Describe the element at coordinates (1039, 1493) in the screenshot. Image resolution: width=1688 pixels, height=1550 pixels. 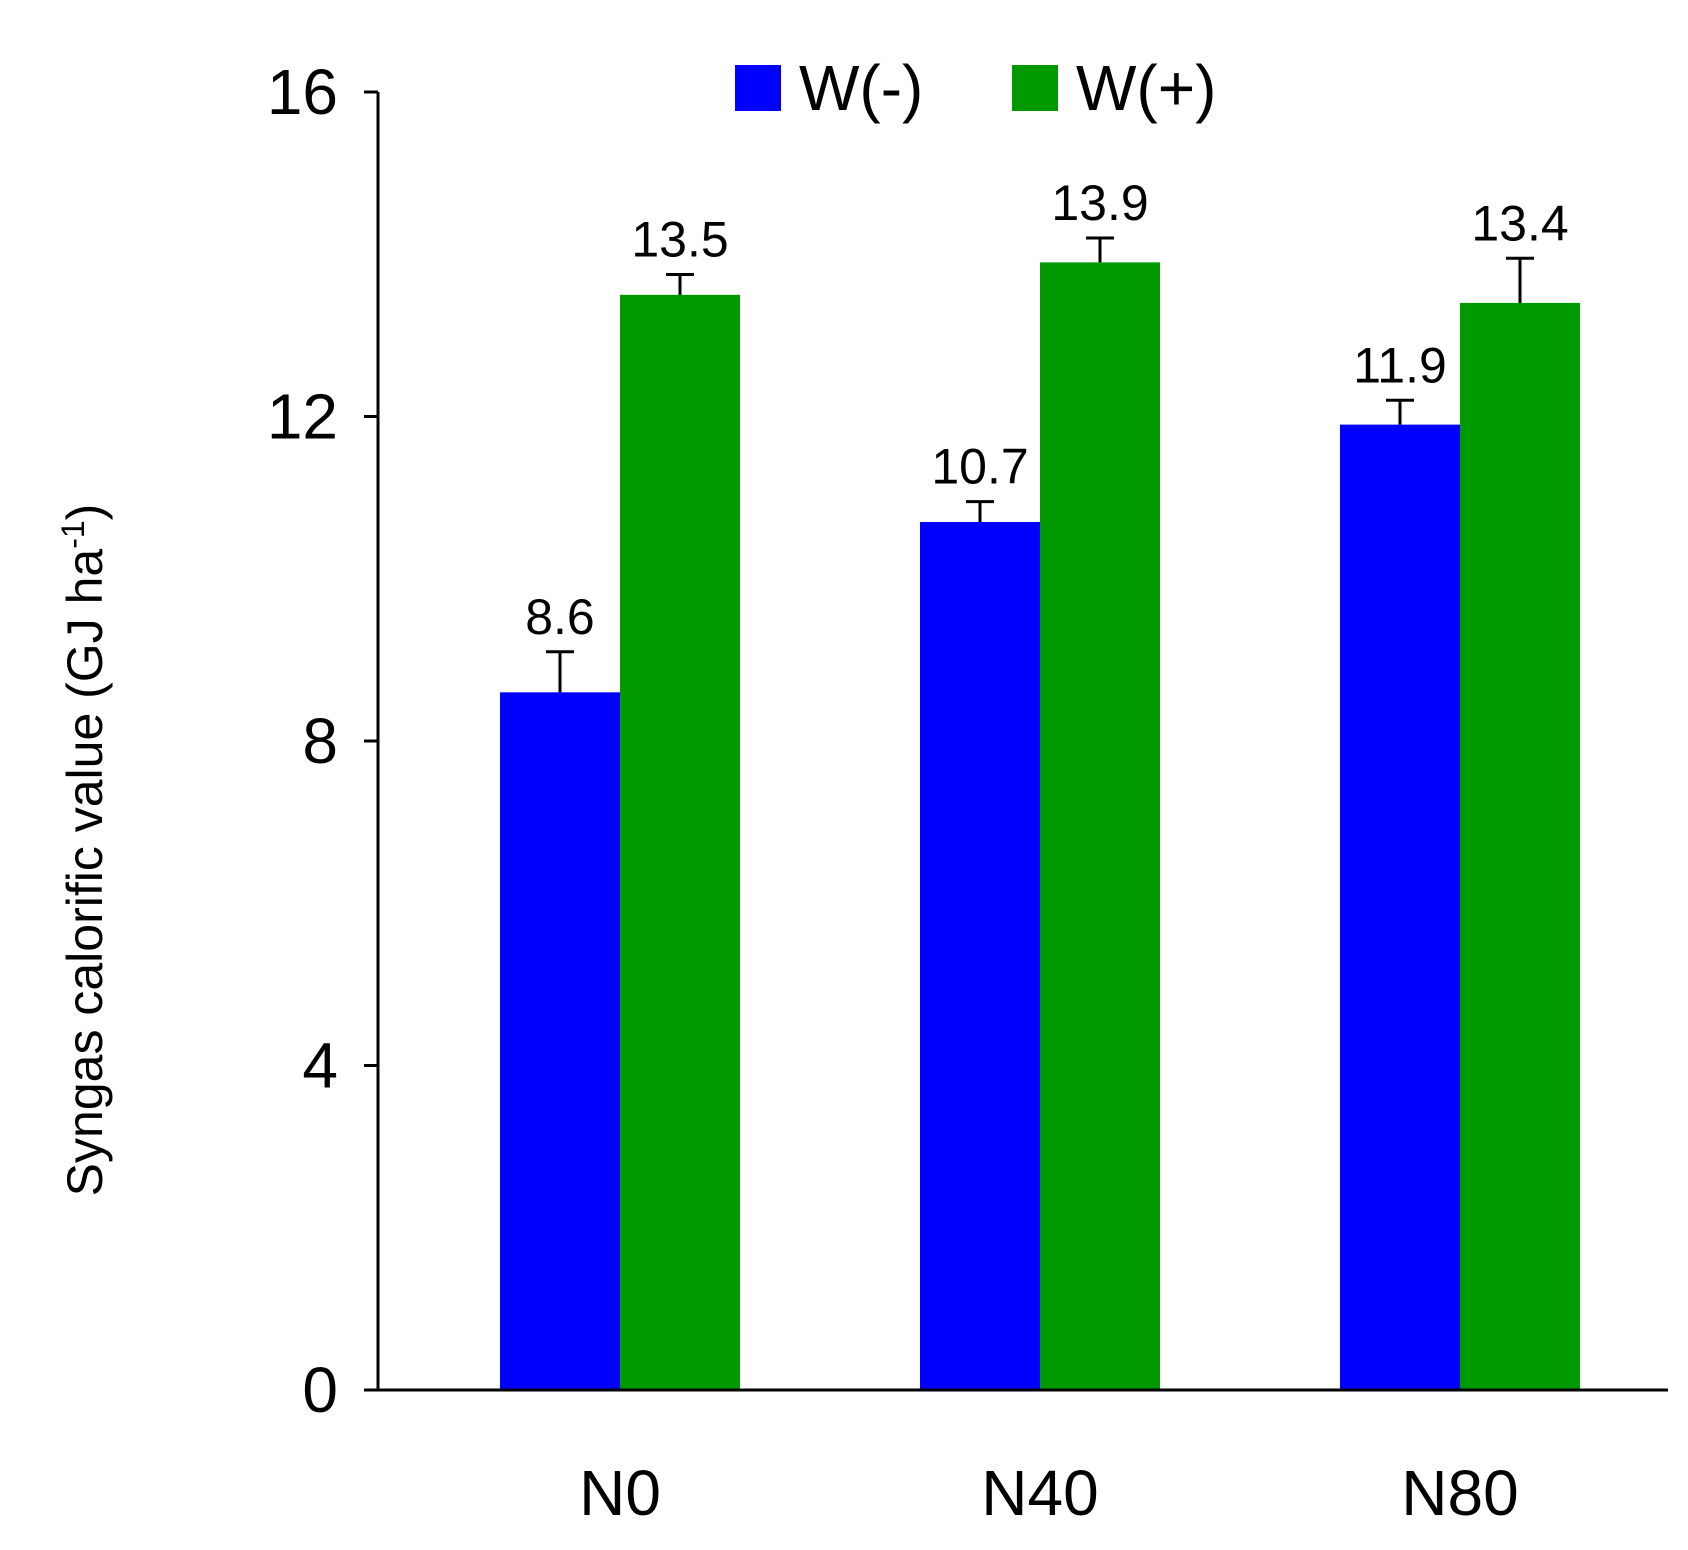
I see `x-category-label: N40` at that location.